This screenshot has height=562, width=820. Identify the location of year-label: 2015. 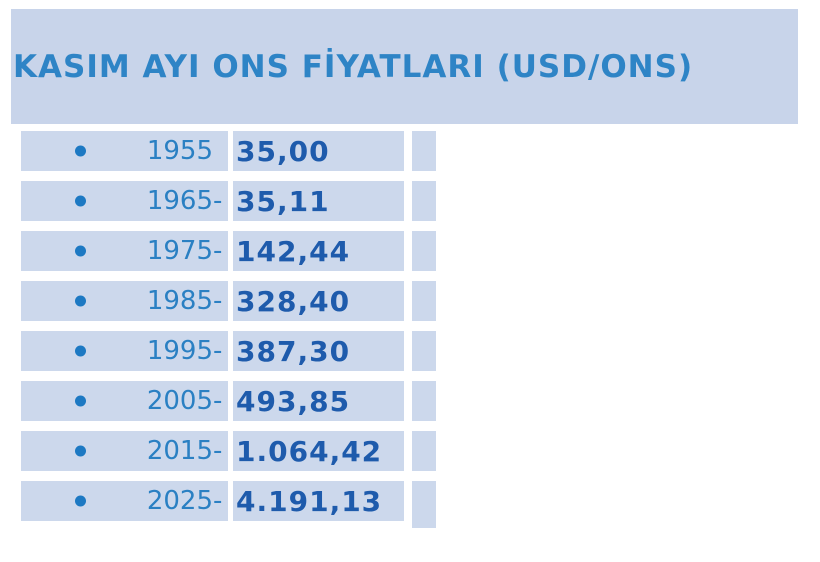
(179, 451).